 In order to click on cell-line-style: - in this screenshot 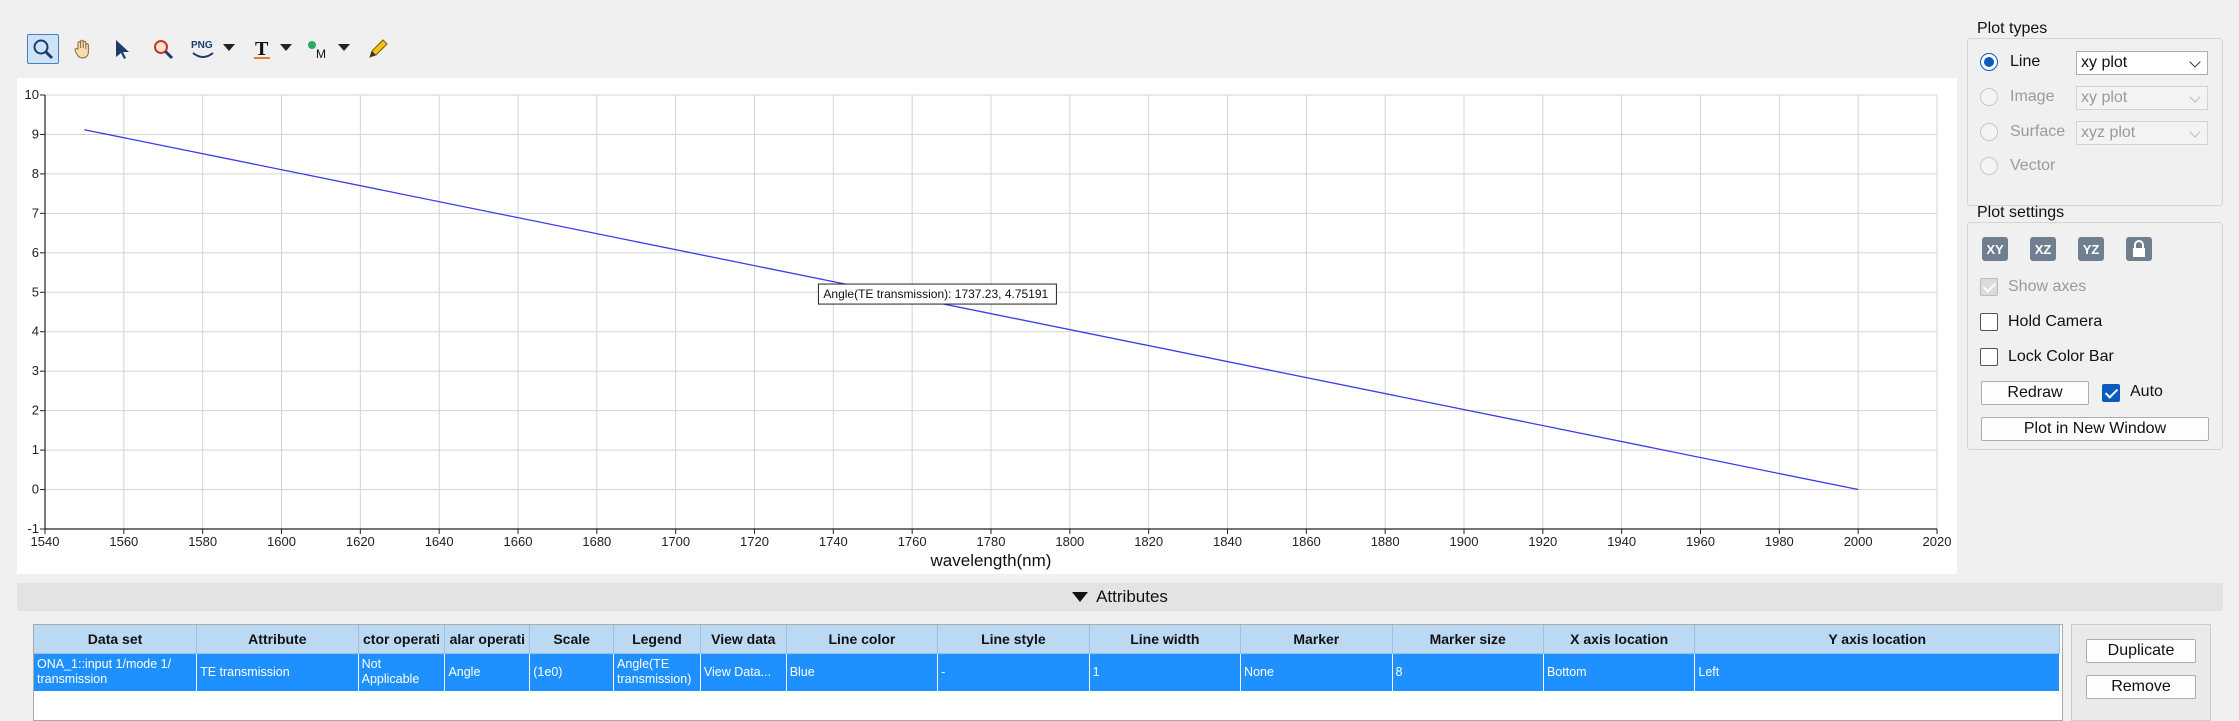, I will do `click(1013, 672)`.